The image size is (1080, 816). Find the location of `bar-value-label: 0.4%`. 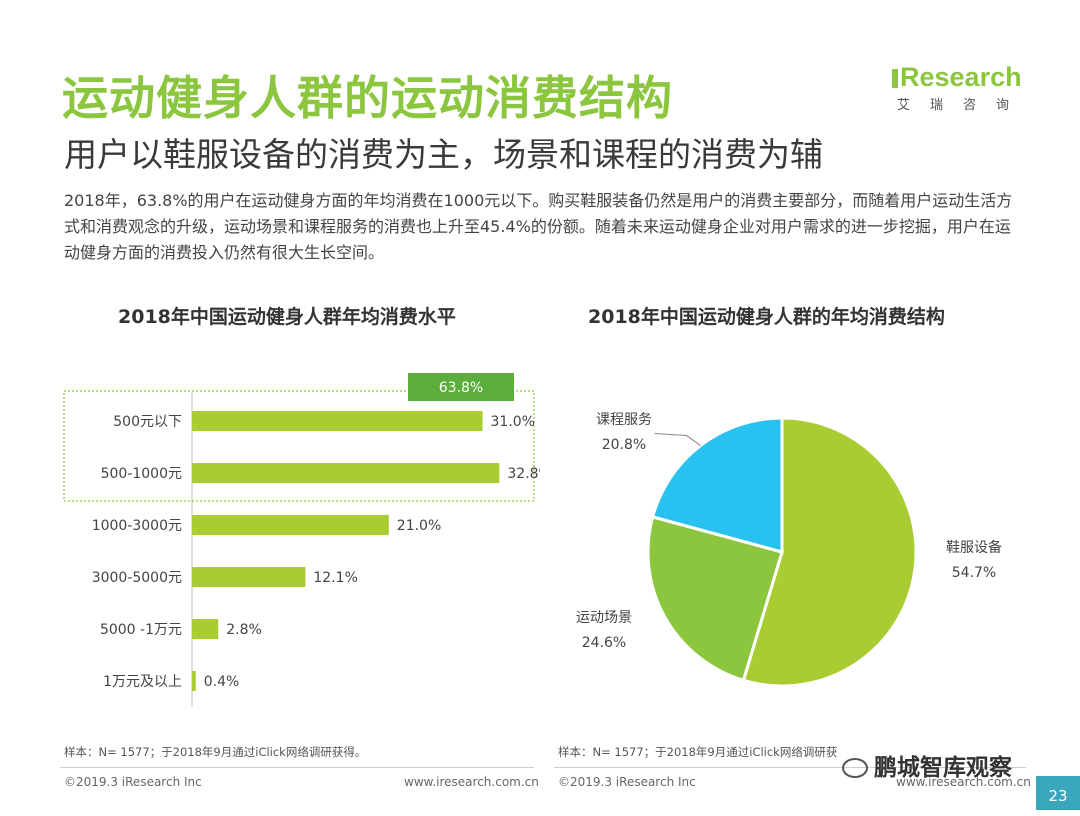

bar-value-label: 0.4% is located at coordinates (222, 682).